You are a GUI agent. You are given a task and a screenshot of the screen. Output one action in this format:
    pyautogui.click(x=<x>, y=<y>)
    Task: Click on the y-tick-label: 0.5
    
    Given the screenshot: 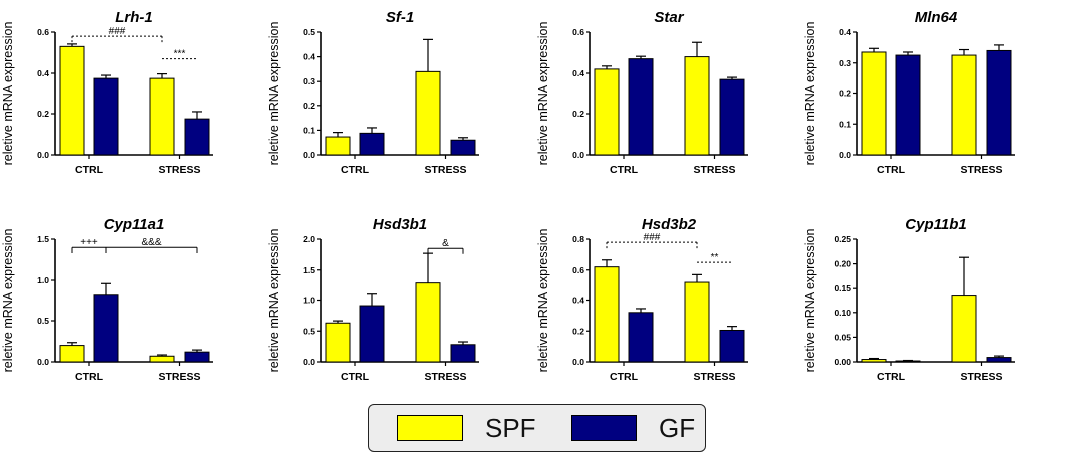 What is the action you would take?
    pyautogui.click(x=309, y=32)
    